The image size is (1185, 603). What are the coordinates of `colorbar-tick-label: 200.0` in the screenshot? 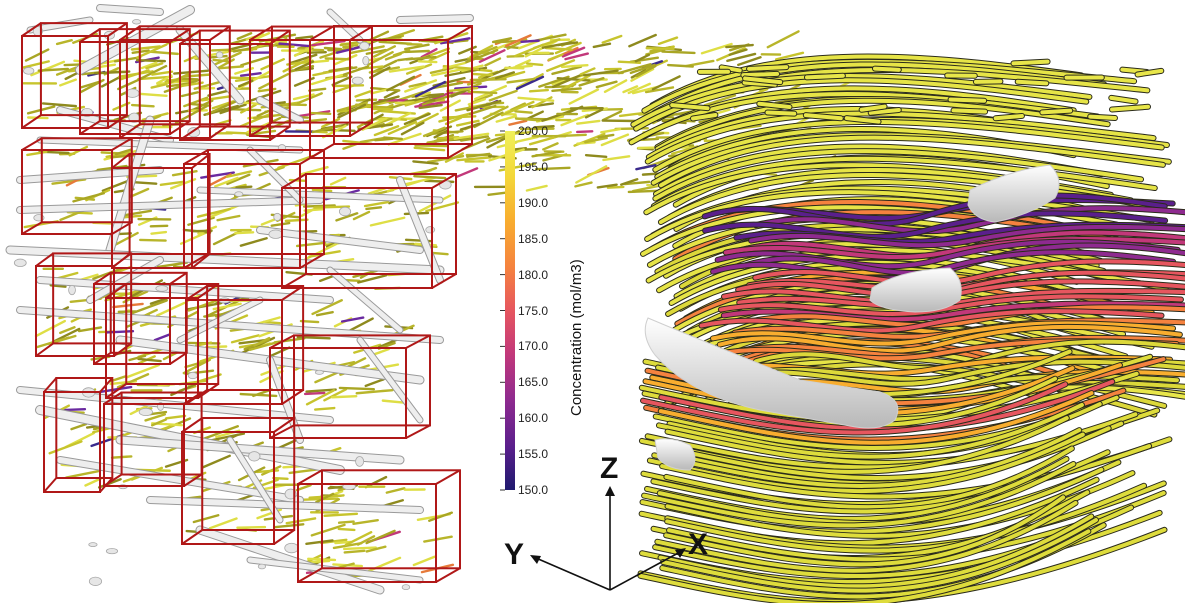 It's located at (533, 131).